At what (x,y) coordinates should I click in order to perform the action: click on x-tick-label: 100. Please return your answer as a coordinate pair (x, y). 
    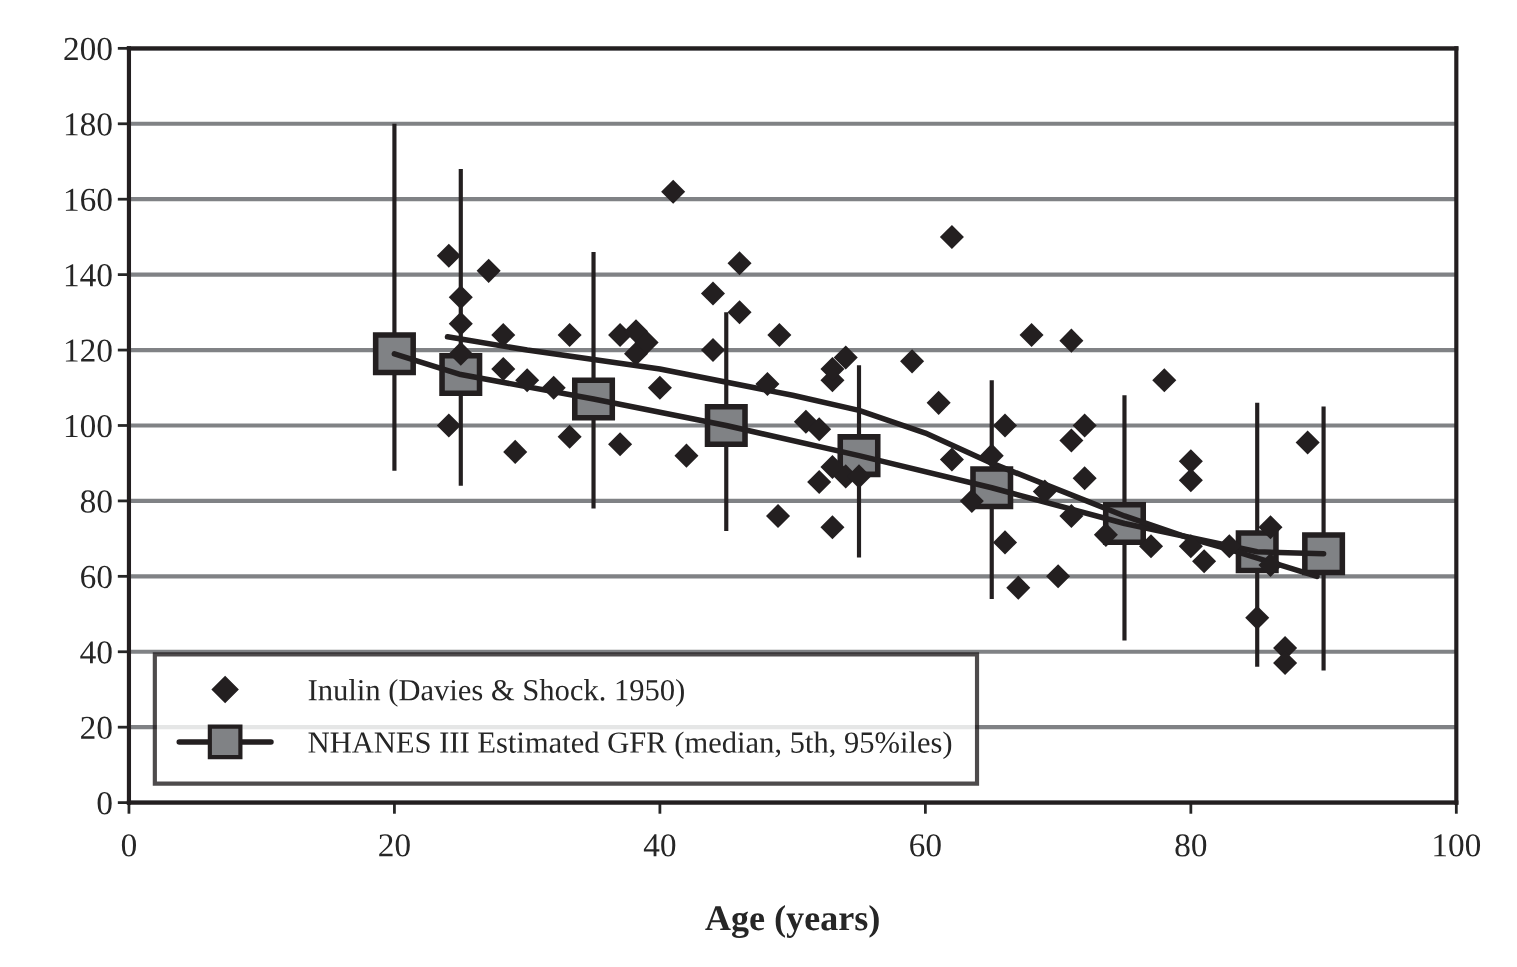
    Looking at the image, I should click on (1457, 845).